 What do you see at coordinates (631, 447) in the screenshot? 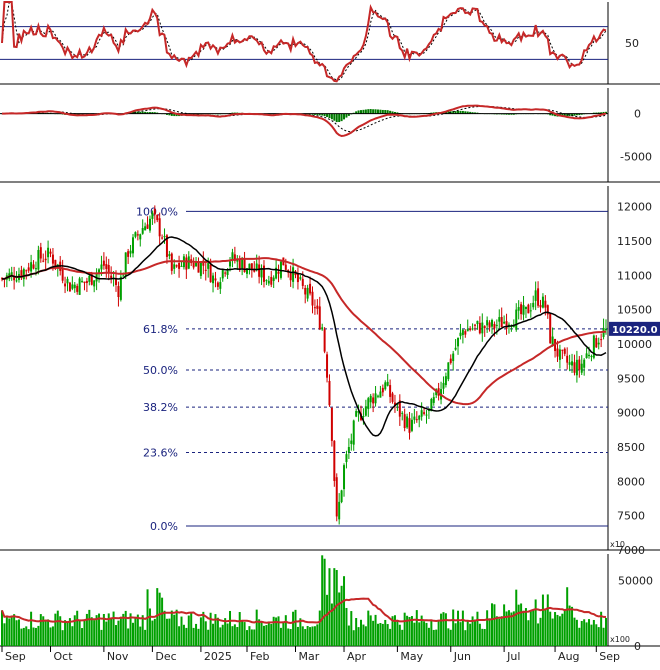
I see `price-axis-tick: 8500` at bounding box center [631, 447].